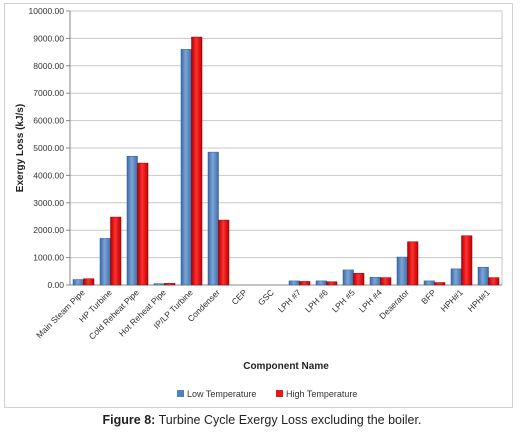  Describe the element at coordinates (48, 203) in the screenshot. I see `y-tick-label: 3000.00` at that location.